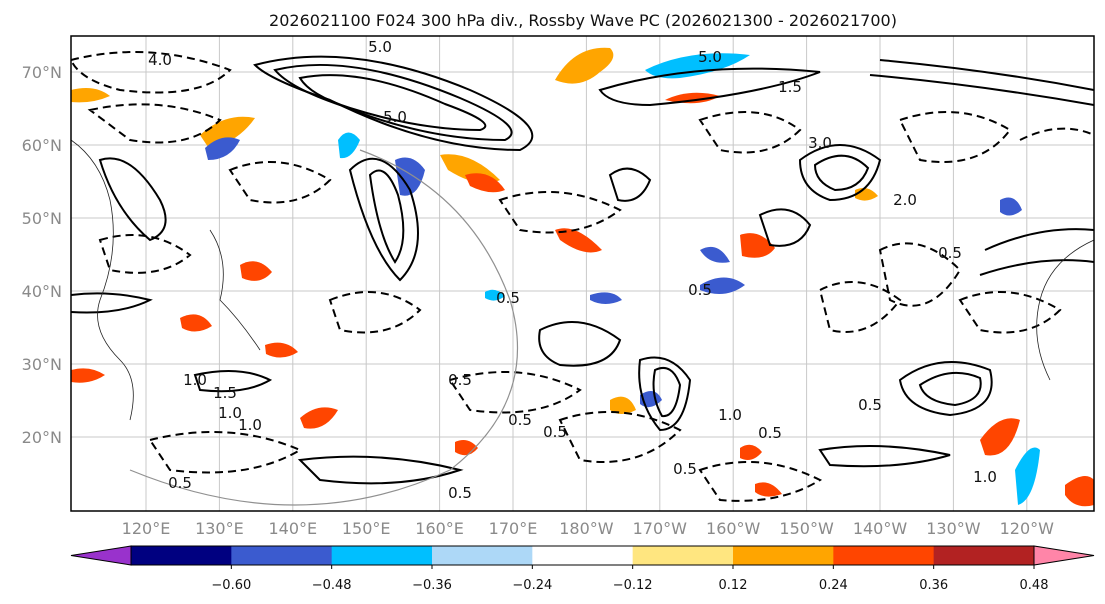  Describe the element at coordinates (953, 528) in the screenshot. I see `lon-label: 130°W` at that location.